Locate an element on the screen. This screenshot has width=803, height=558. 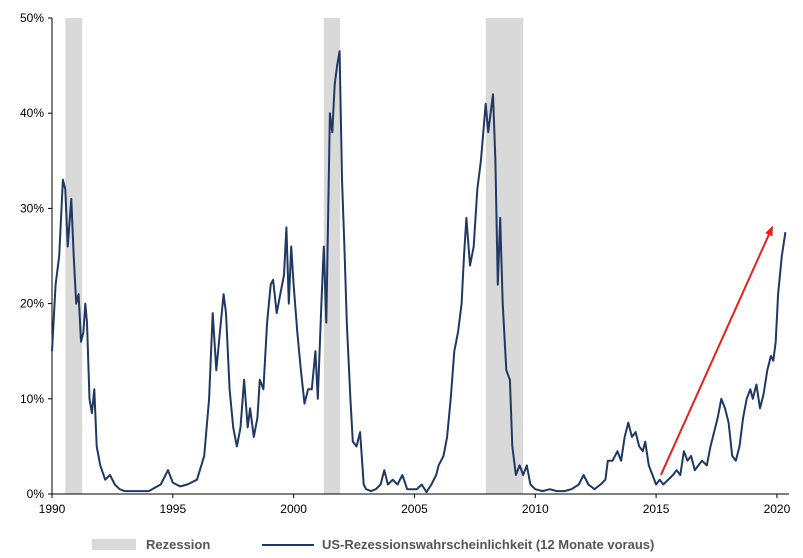
y-tick-label: 30% is located at coordinates (32, 208).